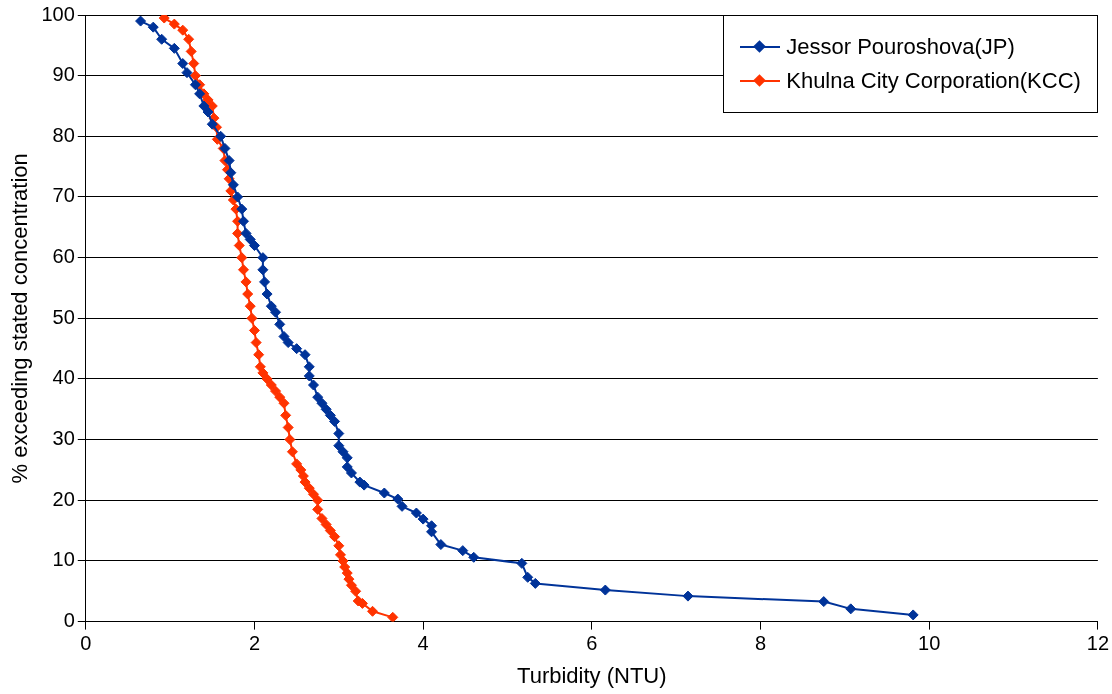 The width and height of the screenshot is (1112, 694). What do you see at coordinates (423, 643) in the screenshot?
I see `x-tick-label: 4` at bounding box center [423, 643].